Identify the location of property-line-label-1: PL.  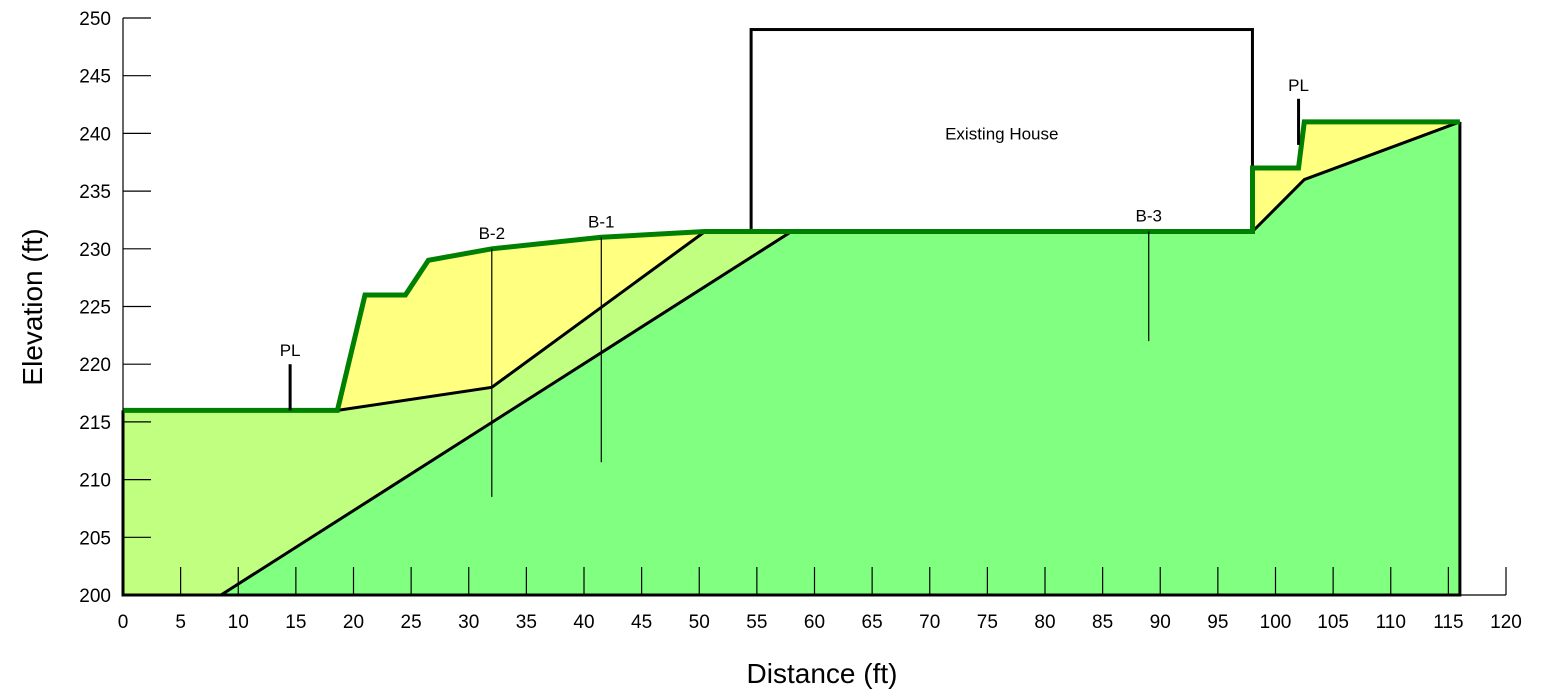
(290, 350).